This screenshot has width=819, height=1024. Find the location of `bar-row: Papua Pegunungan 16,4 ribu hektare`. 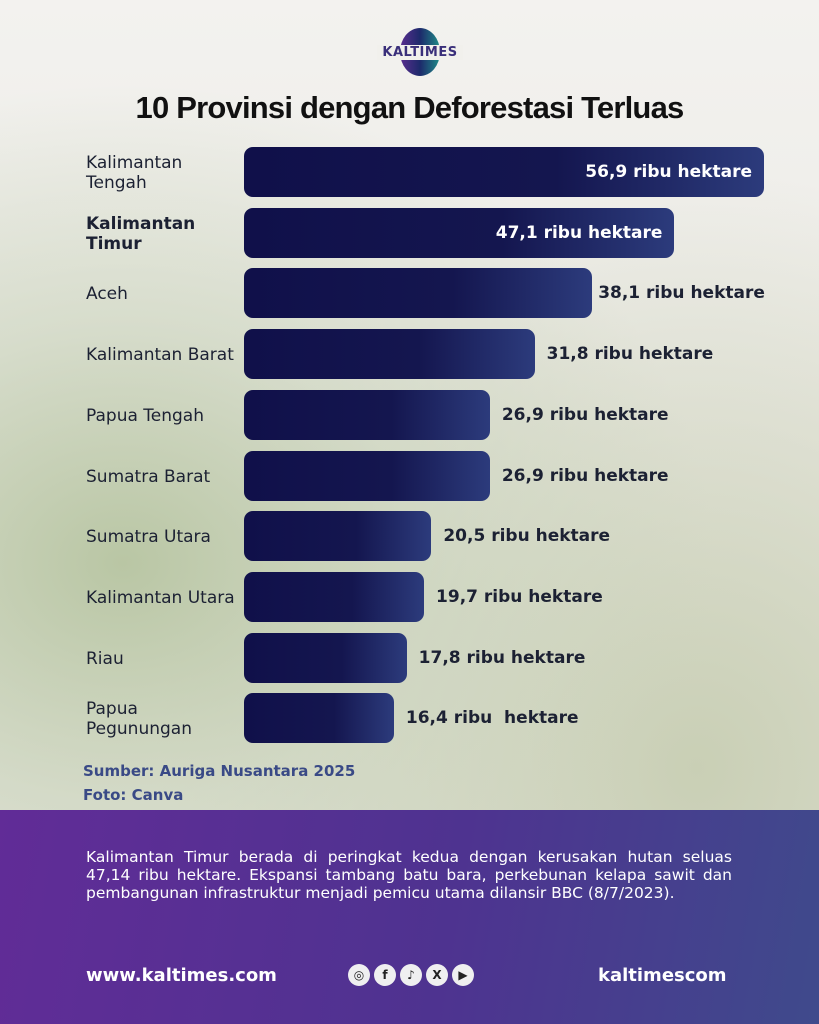

bar-row: Papua Pegunungan 16,4 ribu hektare is located at coordinates (409, 719).